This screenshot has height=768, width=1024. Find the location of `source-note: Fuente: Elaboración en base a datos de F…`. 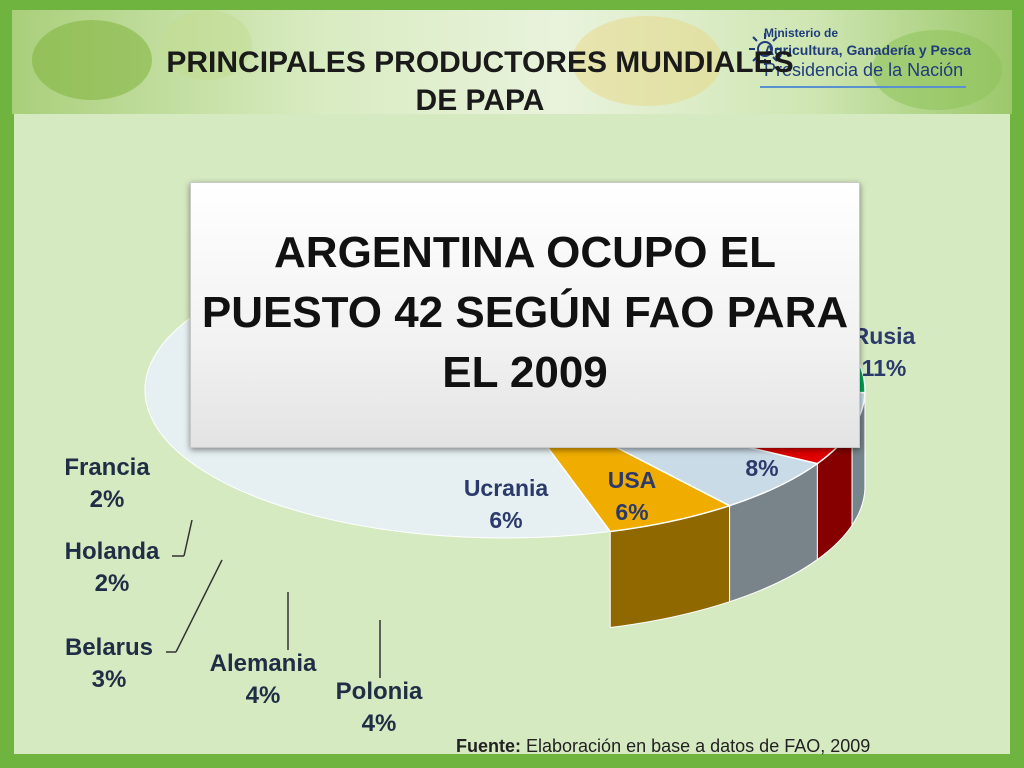

source-note: Fuente: Elaboración en base a datos de F… is located at coordinates (663, 746).